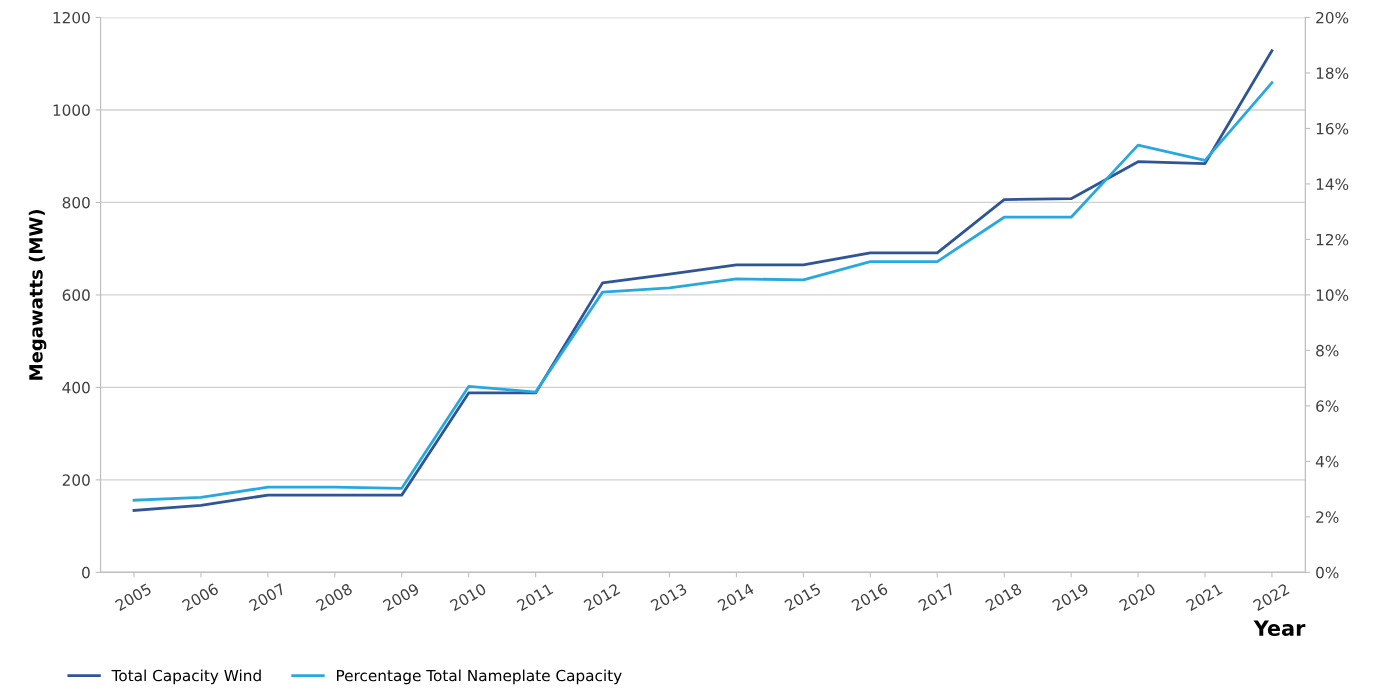 The image size is (1377, 698). I want to click on y2-tick-label: 0%, so click(1327, 572).